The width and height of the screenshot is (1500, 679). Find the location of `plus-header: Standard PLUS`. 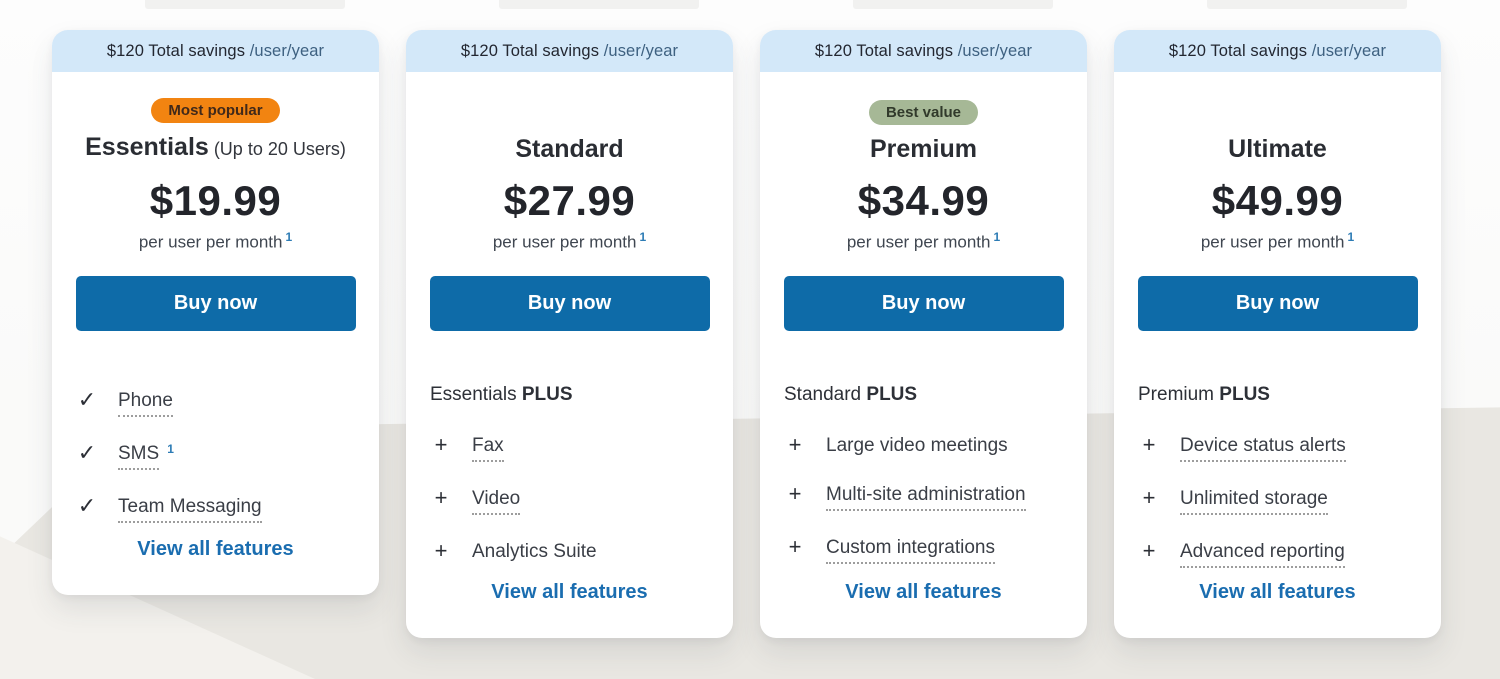

plus-header: Standard PLUS is located at coordinates (850, 395).